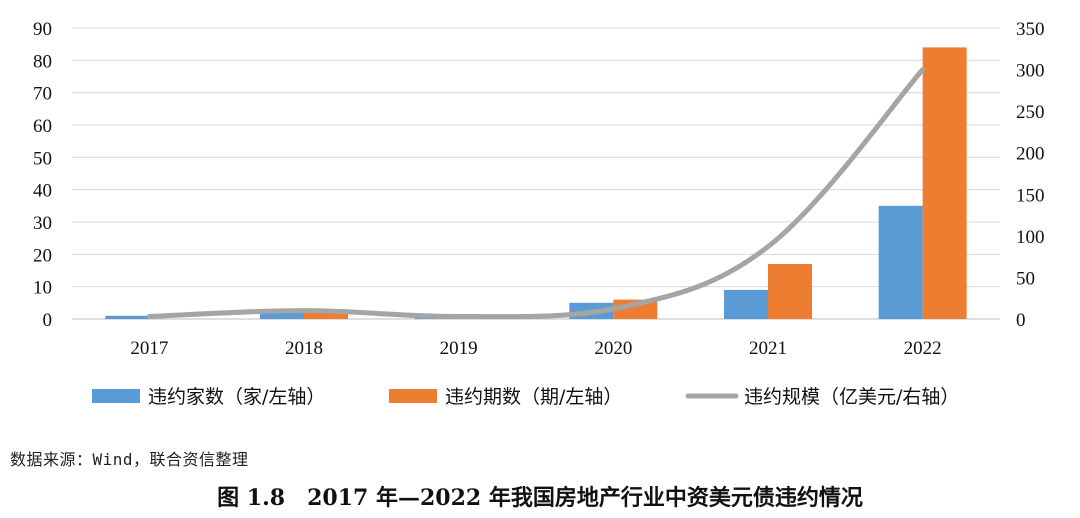 This screenshot has height=518, width=1080. What do you see at coordinates (613, 348) in the screenshot?
I see `x-axis-tick-label: 2020` at bounding box center [613, 348].